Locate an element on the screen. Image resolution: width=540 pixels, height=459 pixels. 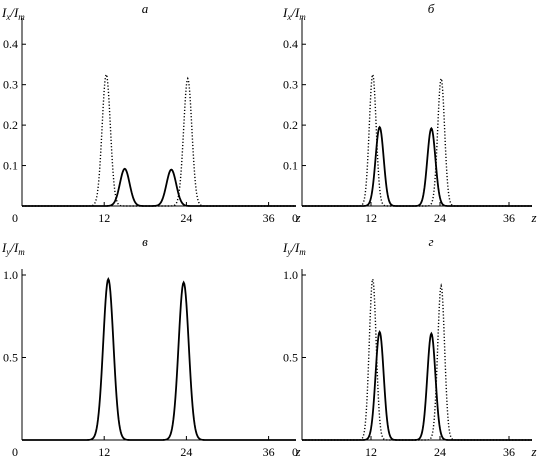
panel-letter: в is located at coordinates (145, 241).